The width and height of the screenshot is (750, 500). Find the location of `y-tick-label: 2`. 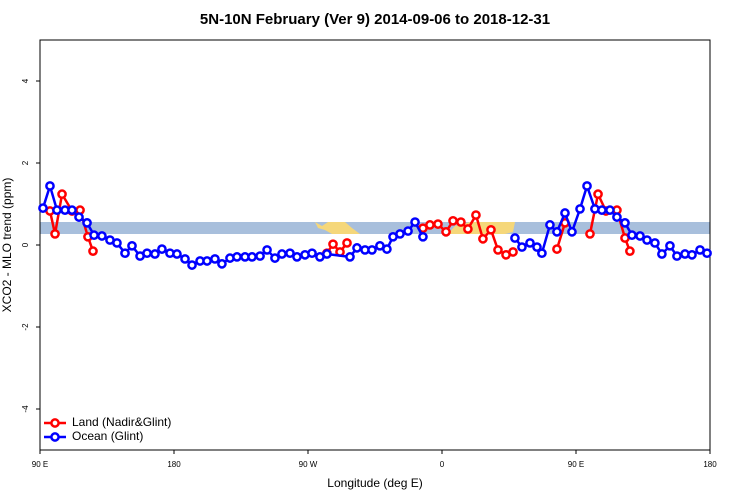

y-tick-label: 2 is located at coordinates (25, 162).